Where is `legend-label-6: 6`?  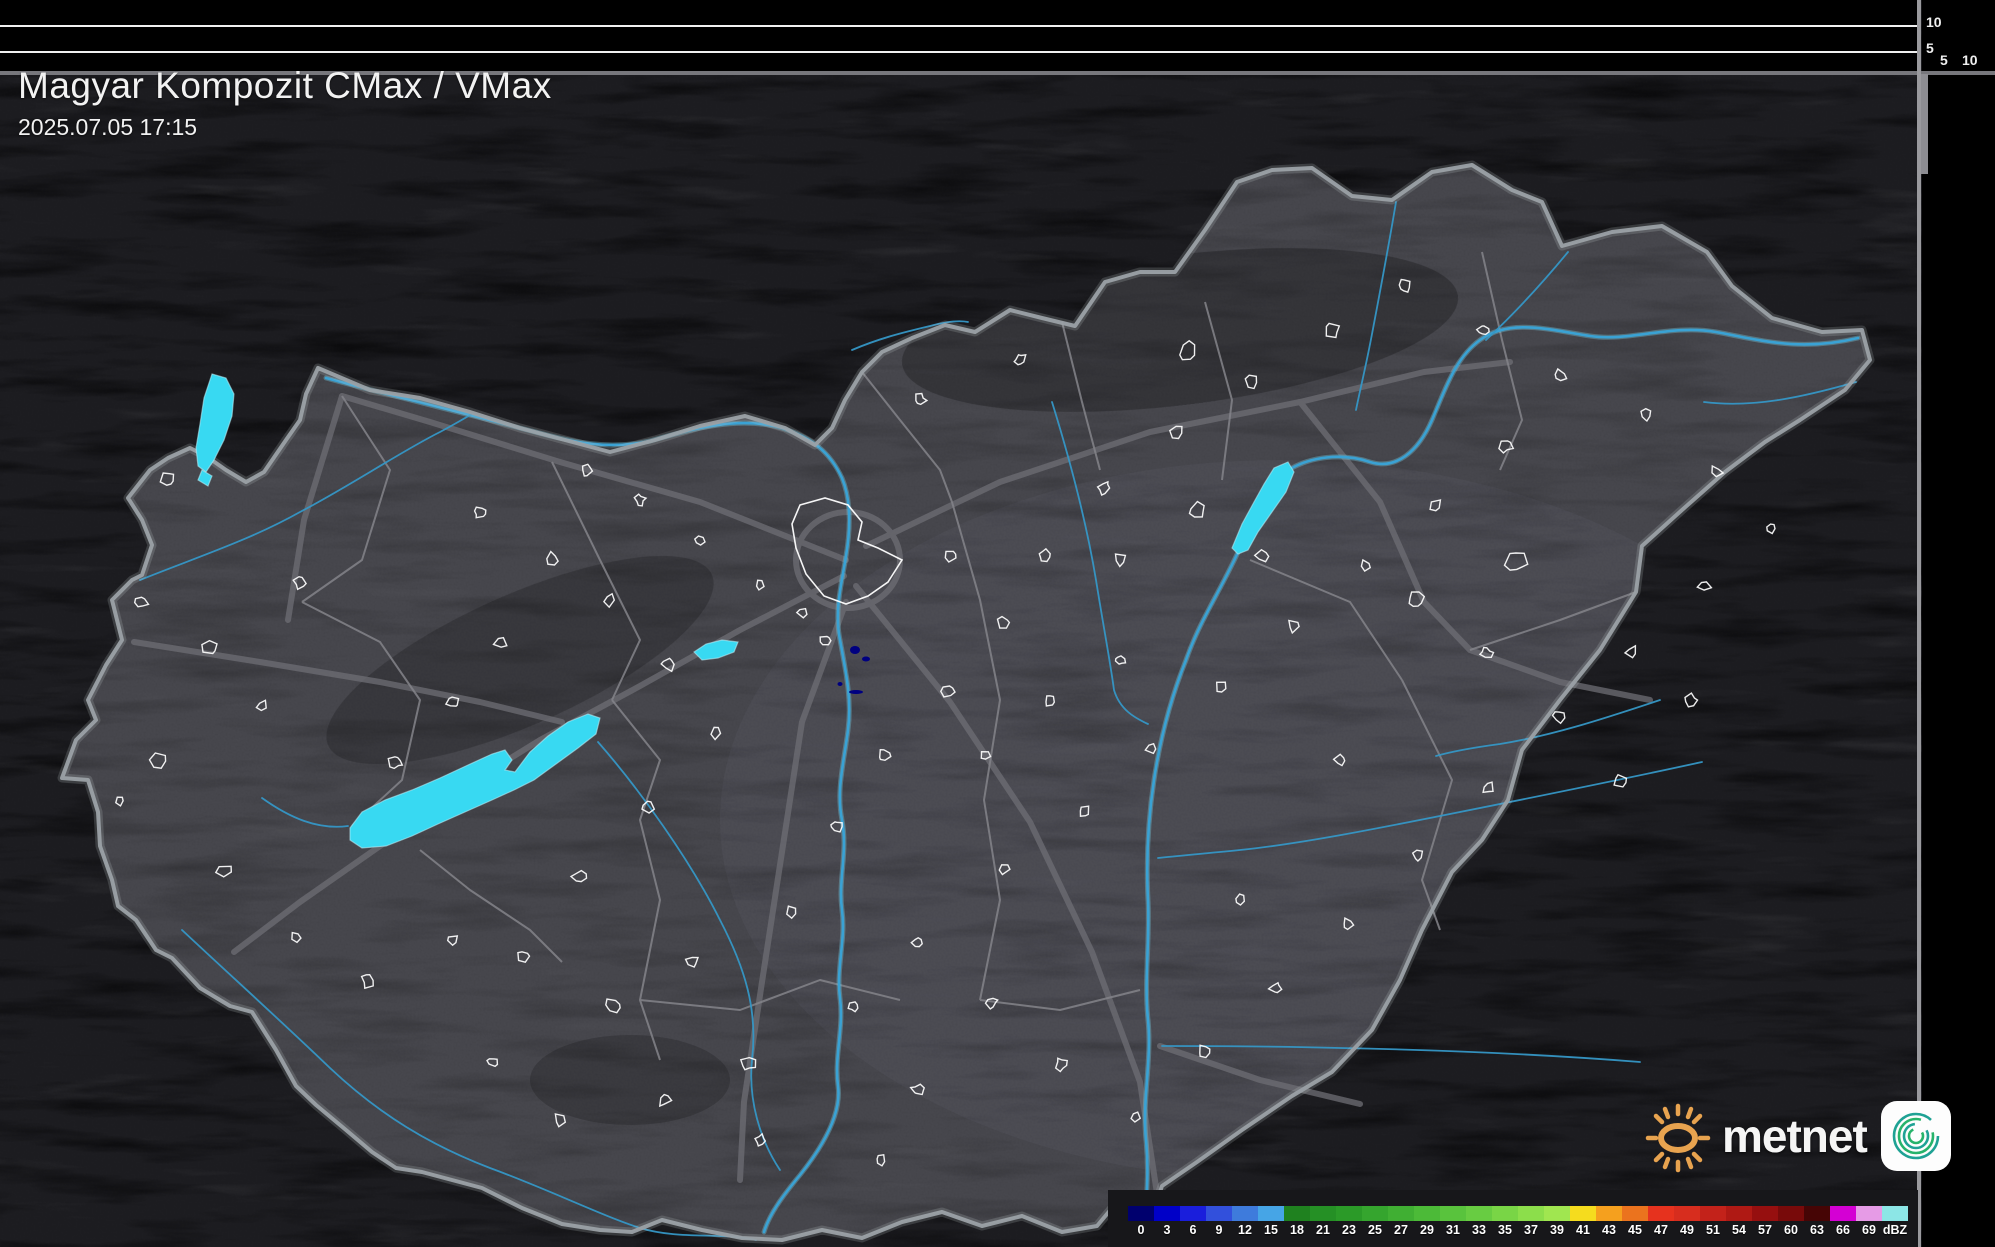 legend-label-6: 6 is located at coordinates (1193, 1230).